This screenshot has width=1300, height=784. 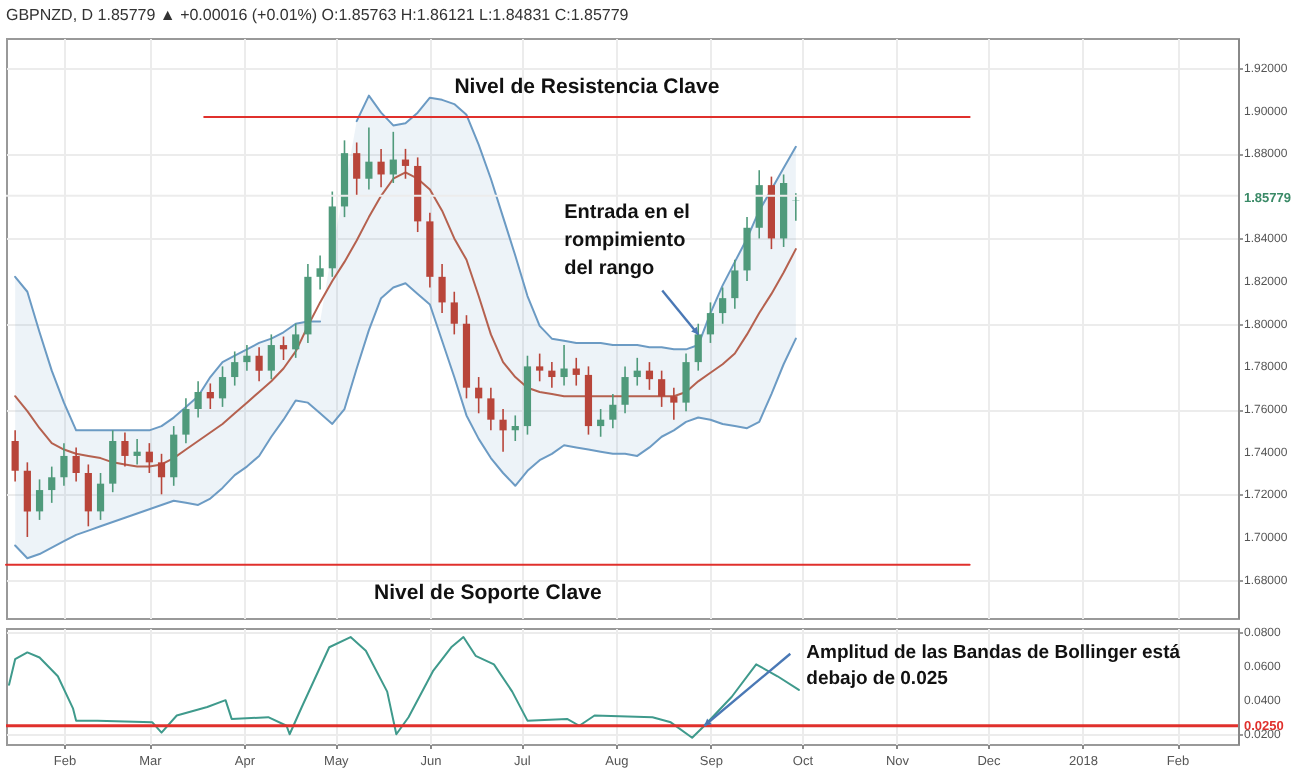 I want to click on series-label: Nivel de Soporte Clave, so click(x=488, y=592).